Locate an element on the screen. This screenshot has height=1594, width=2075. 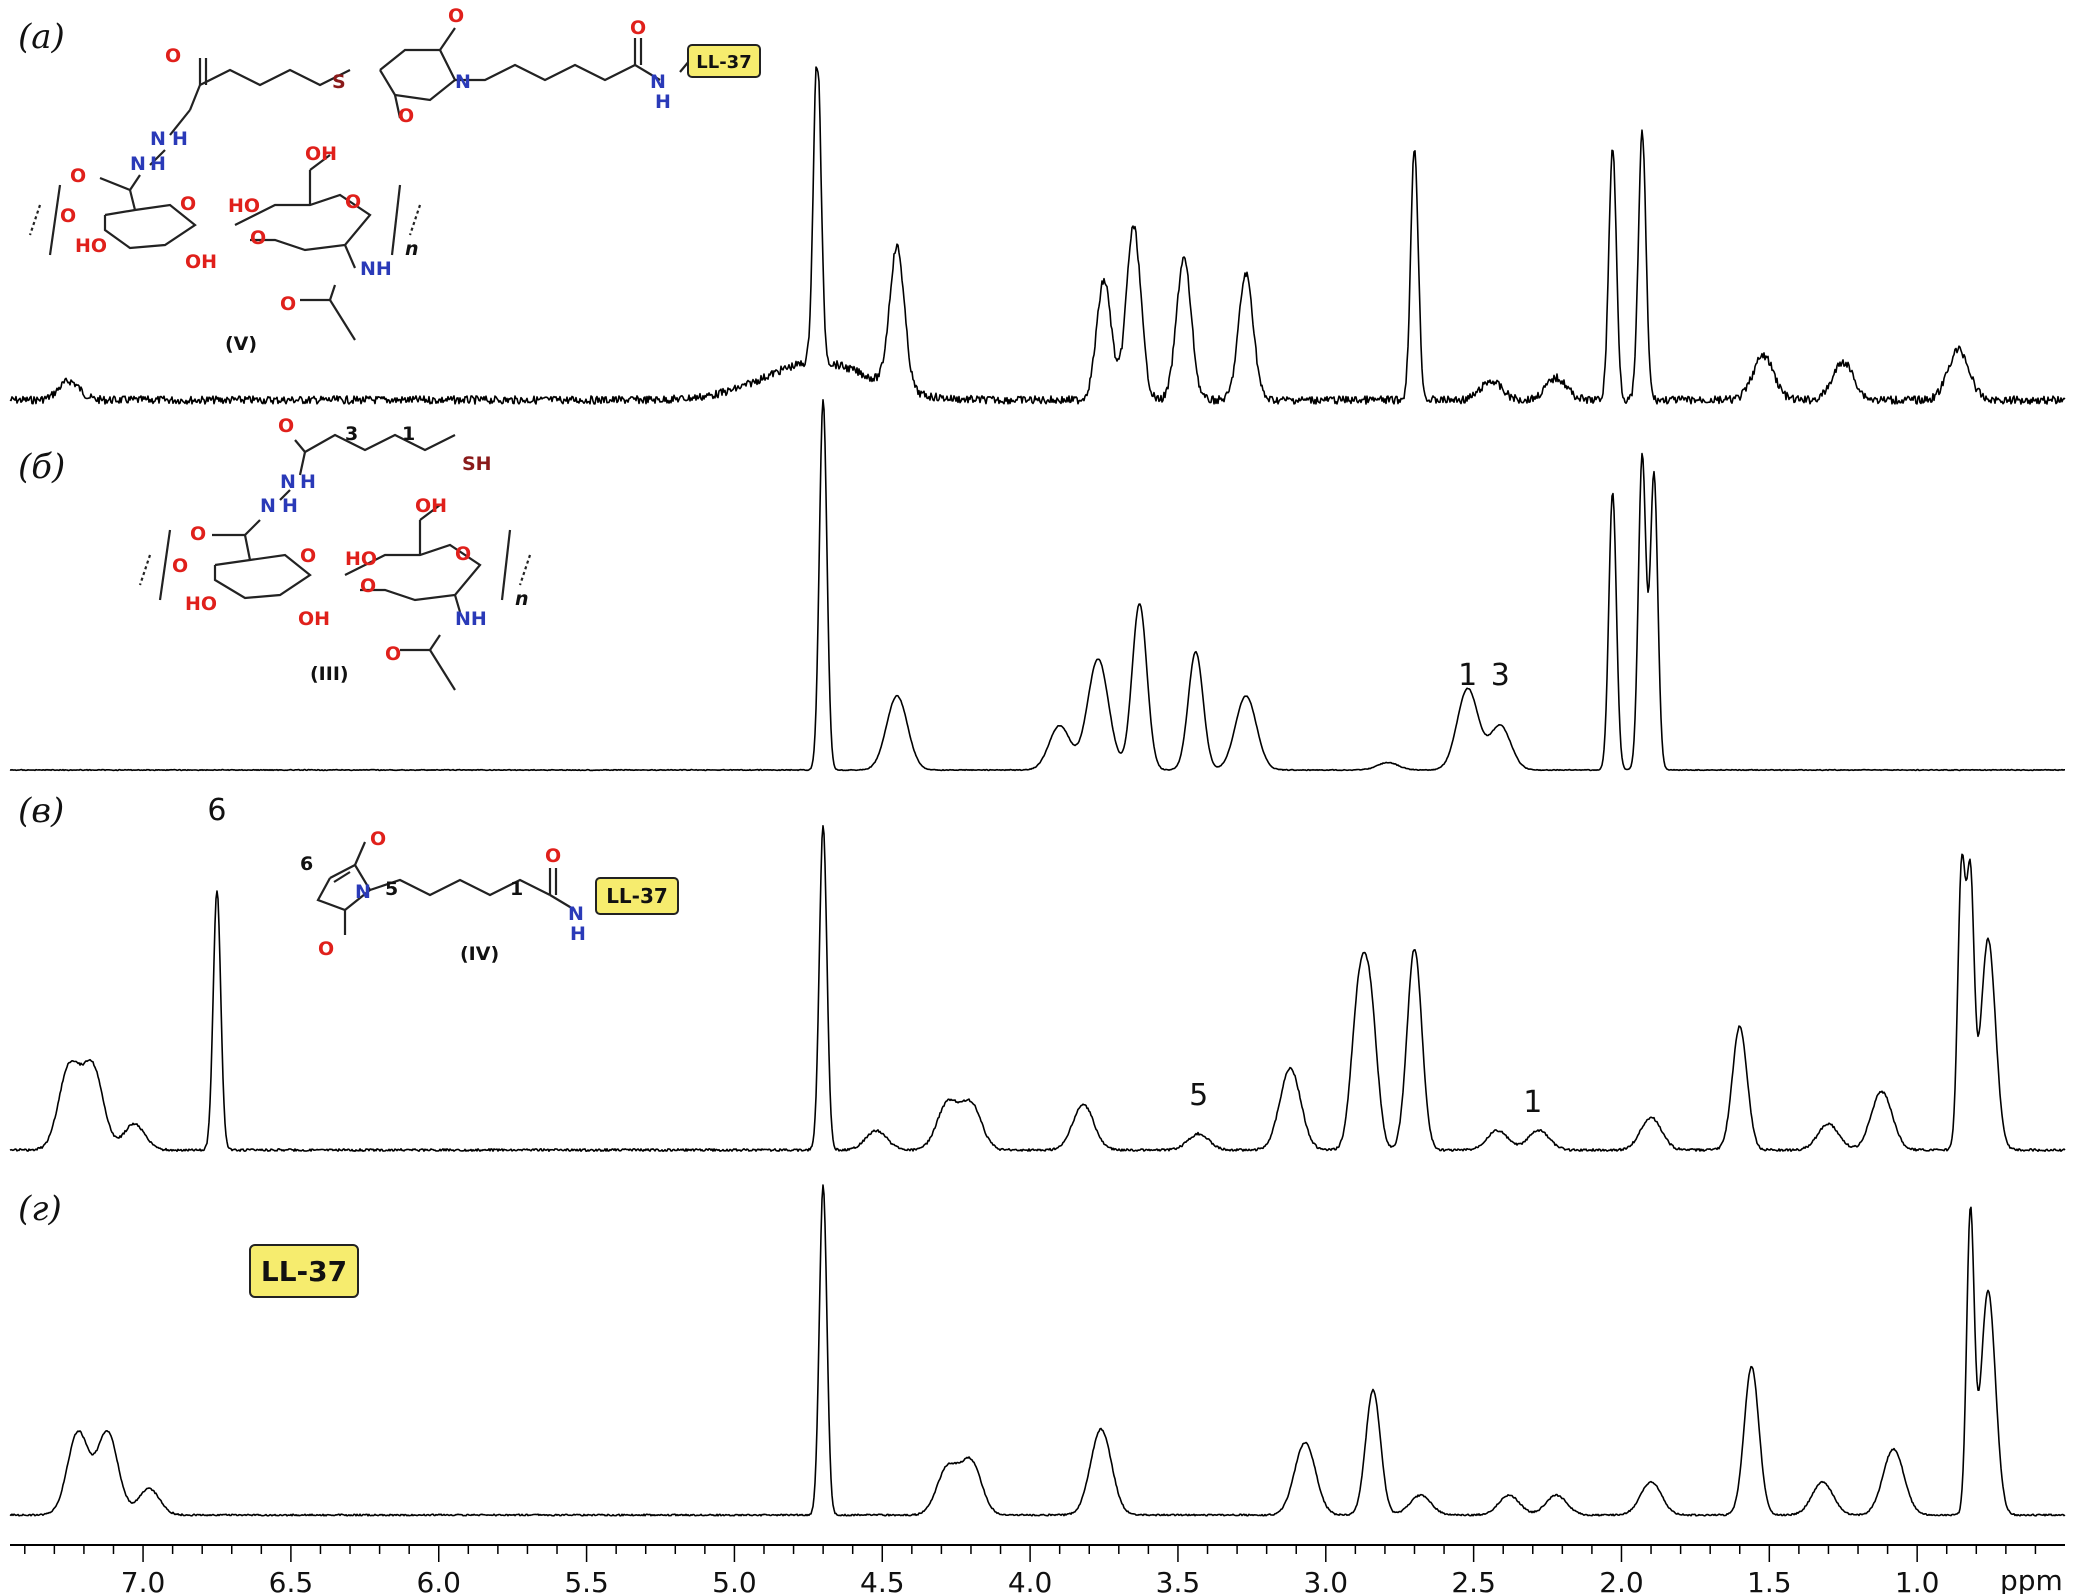
svg-text: 5 is located at coordinates (391, 889).